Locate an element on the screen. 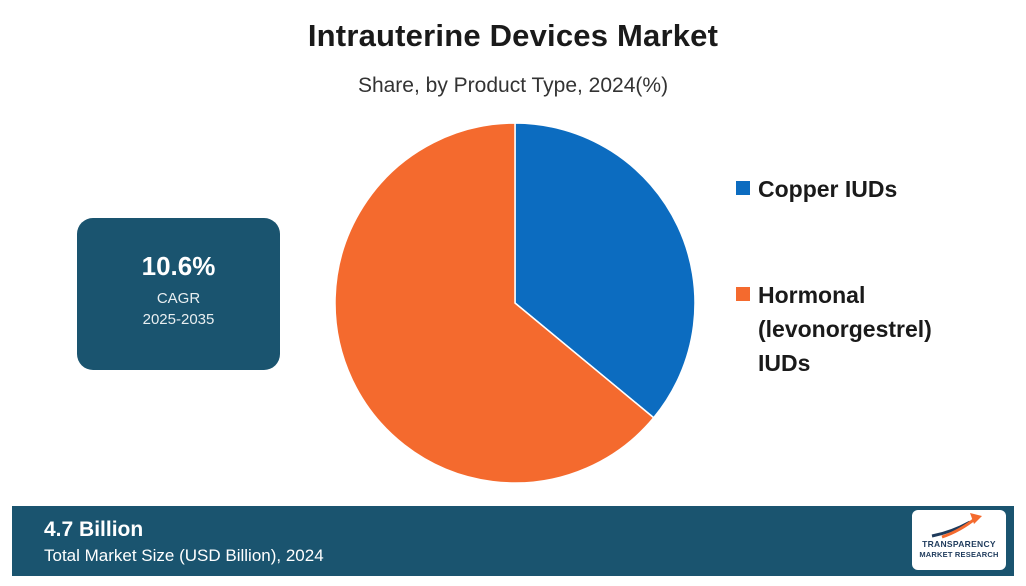 This screenshot has height=586, width=1026. pie-slice-copper is located at coordinates (605, 270).